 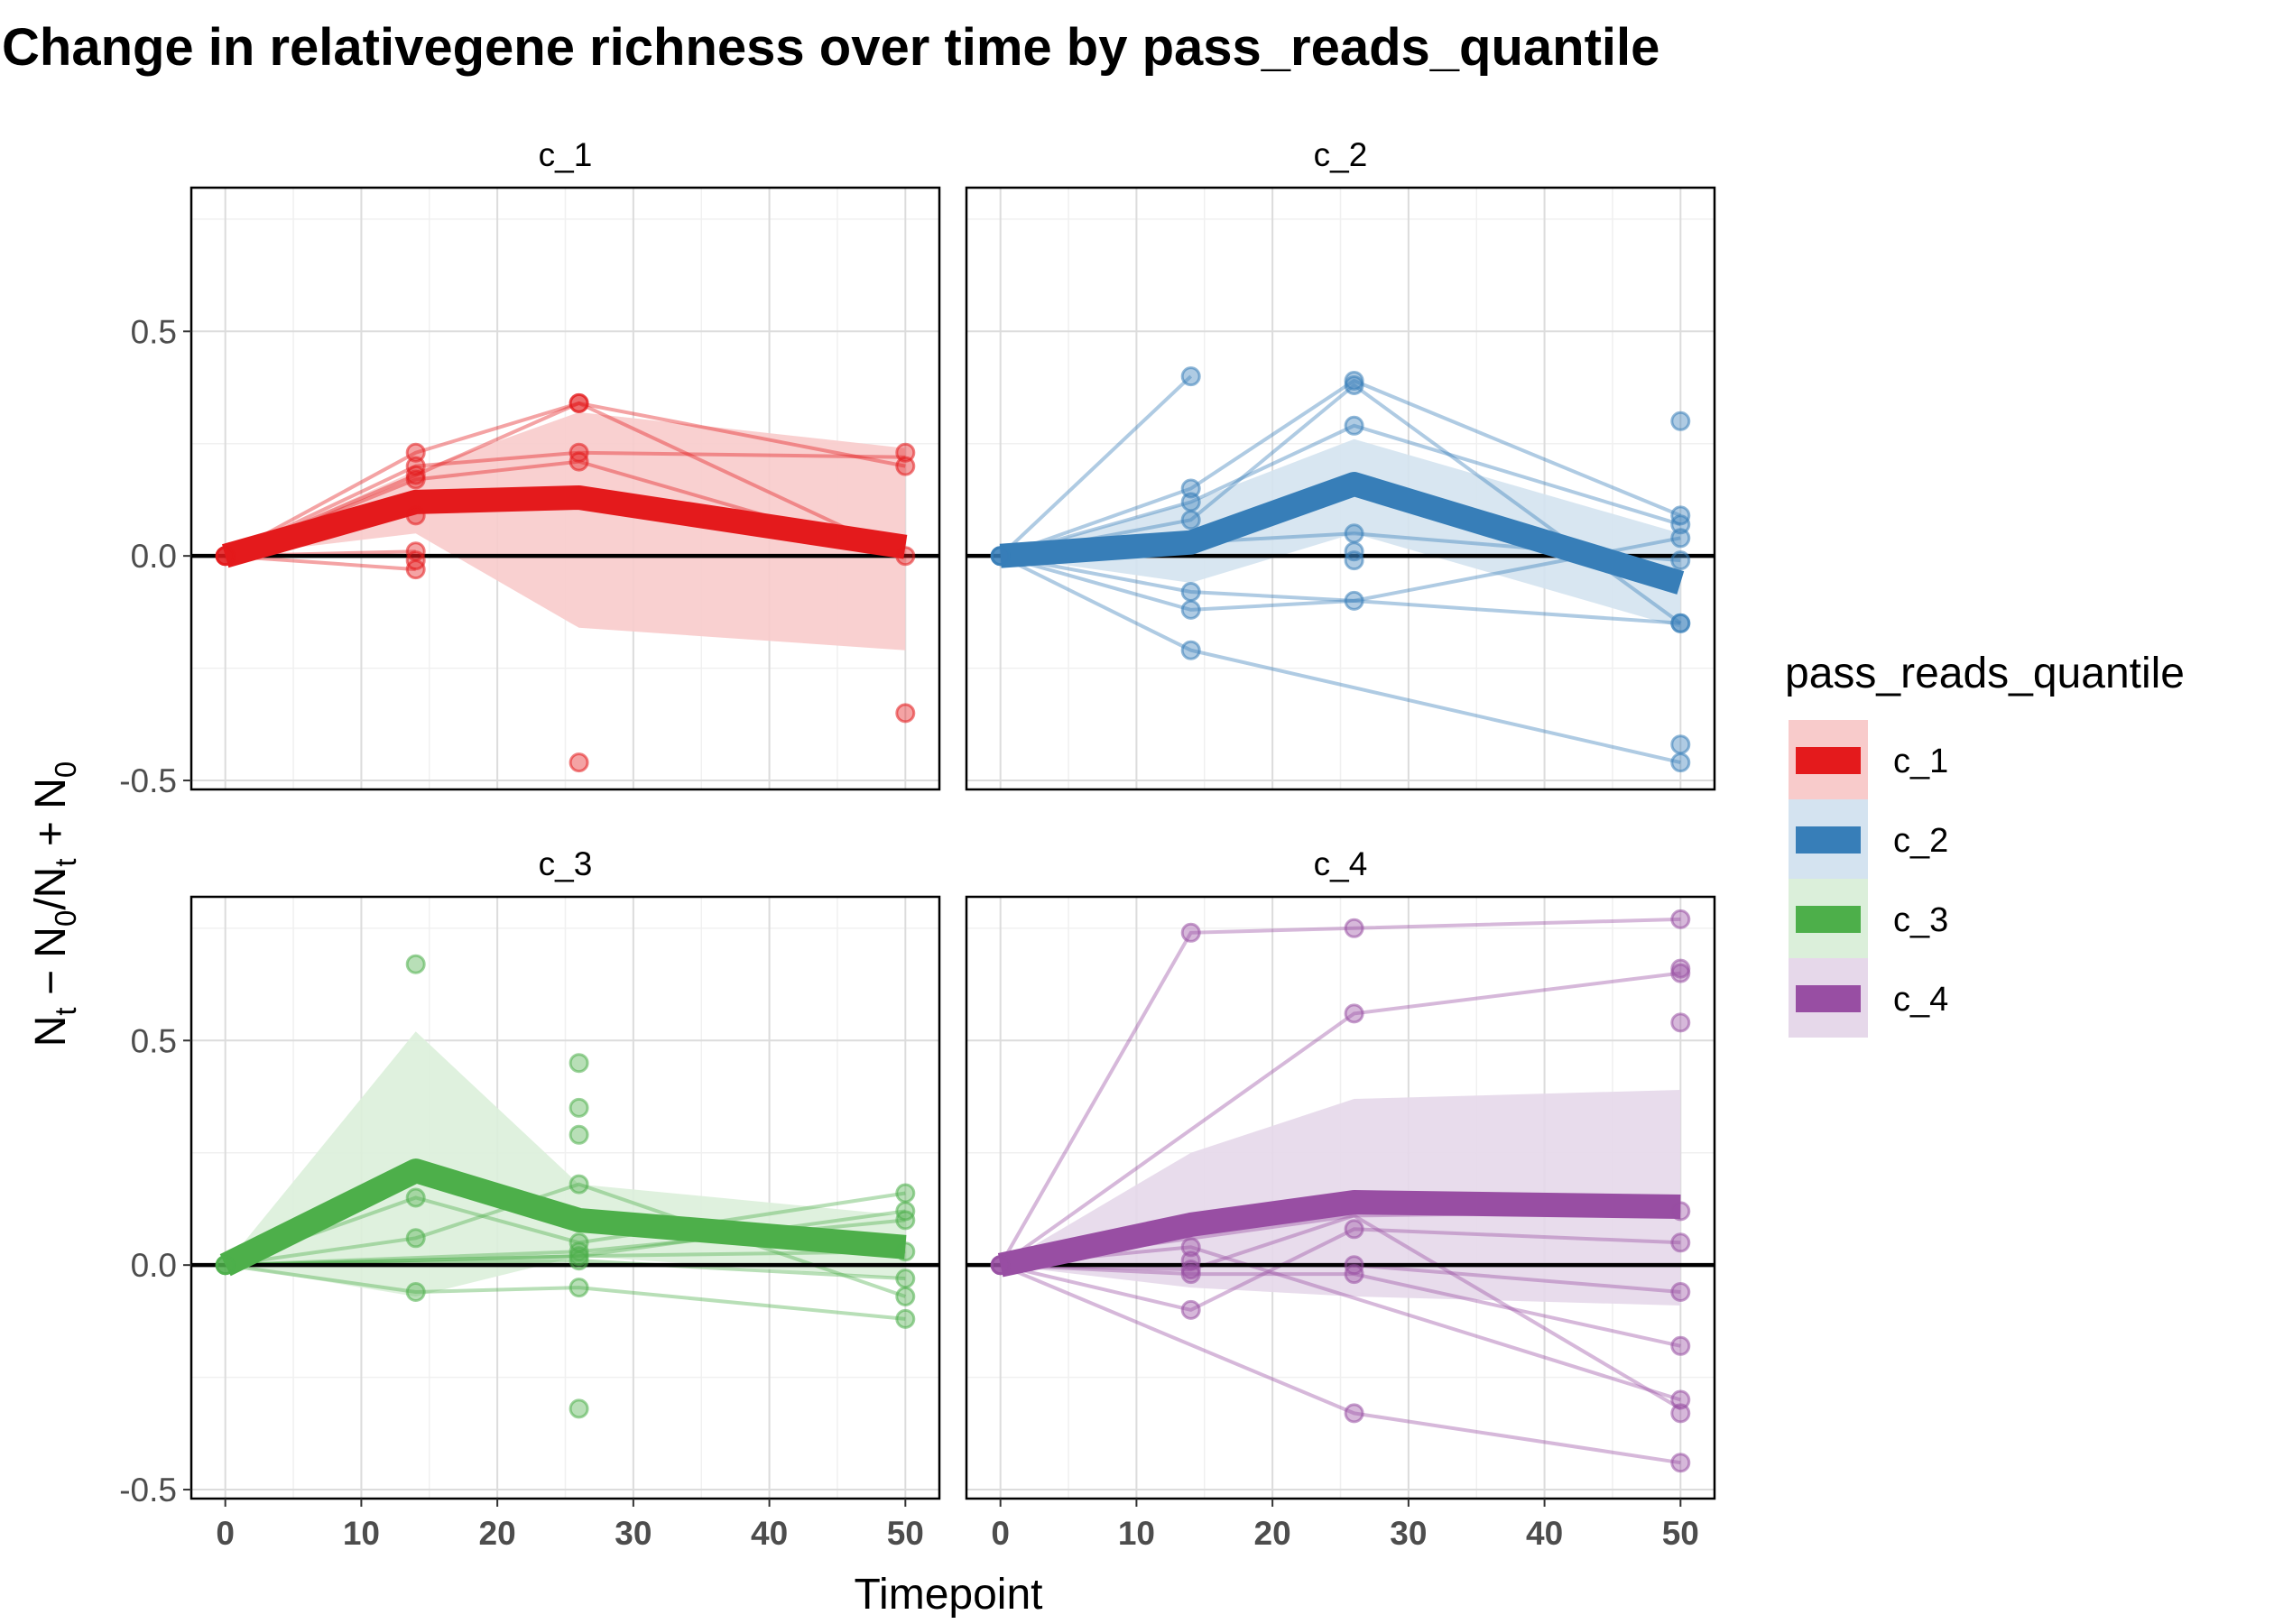 I want to click on legend-entry-c_3: c_3, so click(x=1868, y=919).